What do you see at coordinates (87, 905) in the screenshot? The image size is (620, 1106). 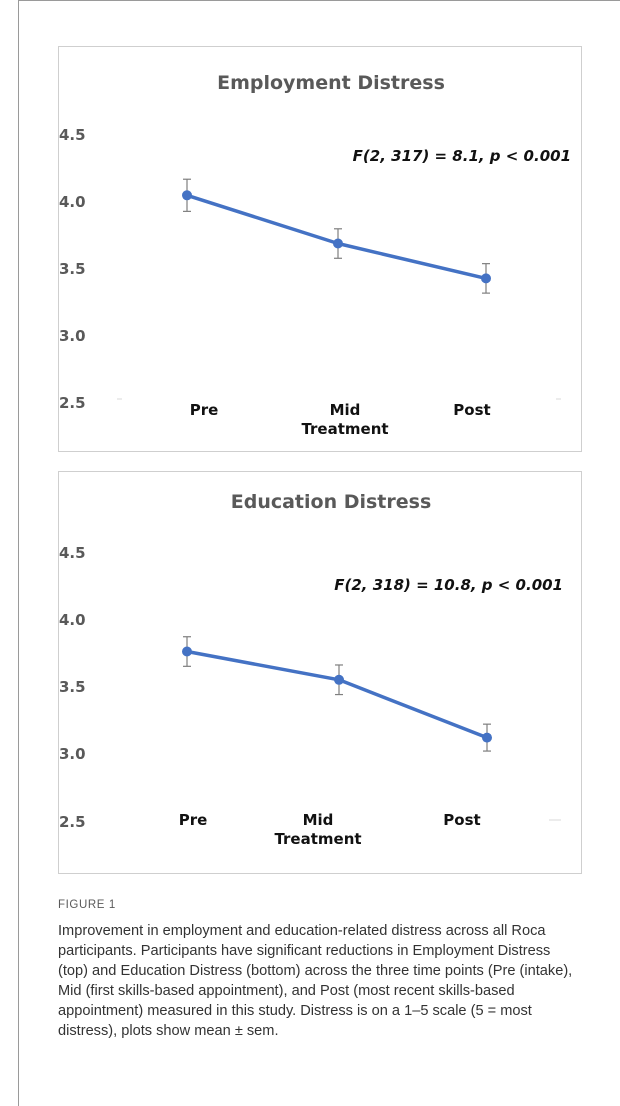 I see `figure-label: FIGURE 1` at bounding box center [87, 905].